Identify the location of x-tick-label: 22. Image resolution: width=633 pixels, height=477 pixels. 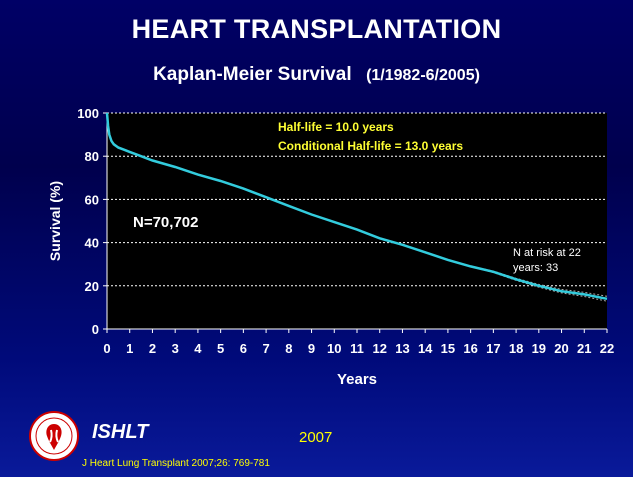
(607, 348).